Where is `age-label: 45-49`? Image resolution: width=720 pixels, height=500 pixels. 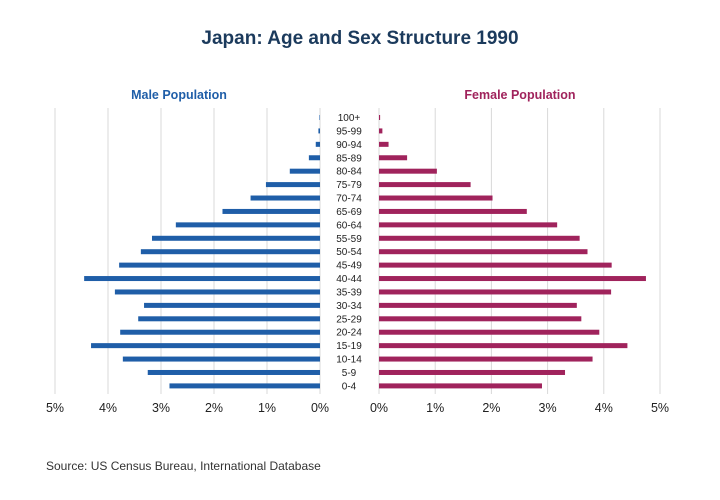 age-label: 45-49 is located at coordinates (349, 266).